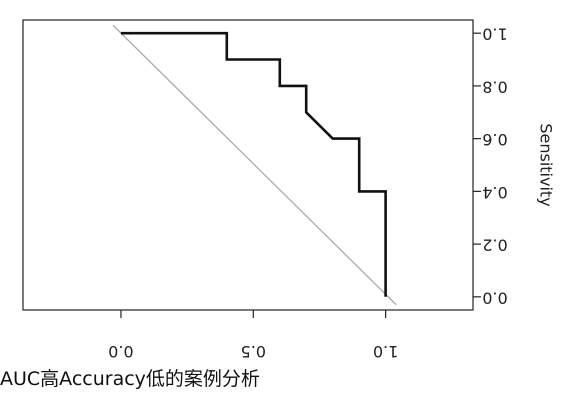  Describe the element at coordinates (494, 86) in the screenshot. I see `y-tick-label: 0.8` at that location.